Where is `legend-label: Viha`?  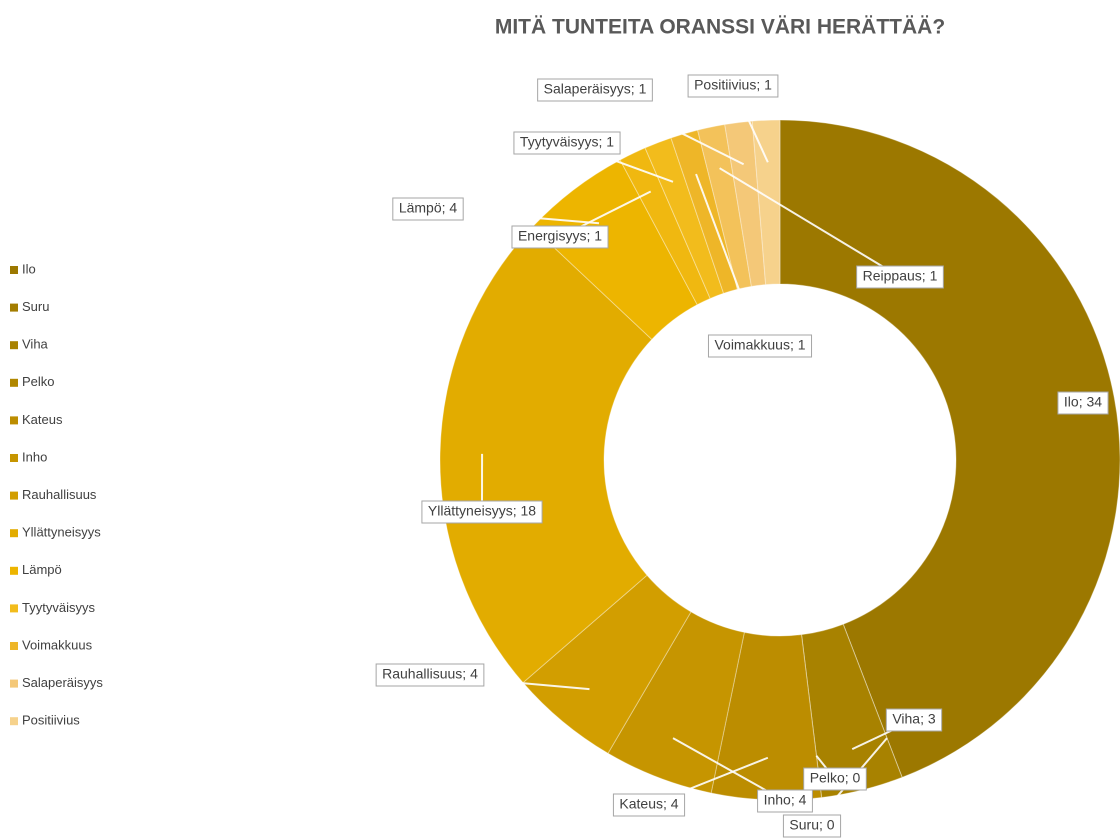 legend-label: Viha is located at coordinates (35, 344).